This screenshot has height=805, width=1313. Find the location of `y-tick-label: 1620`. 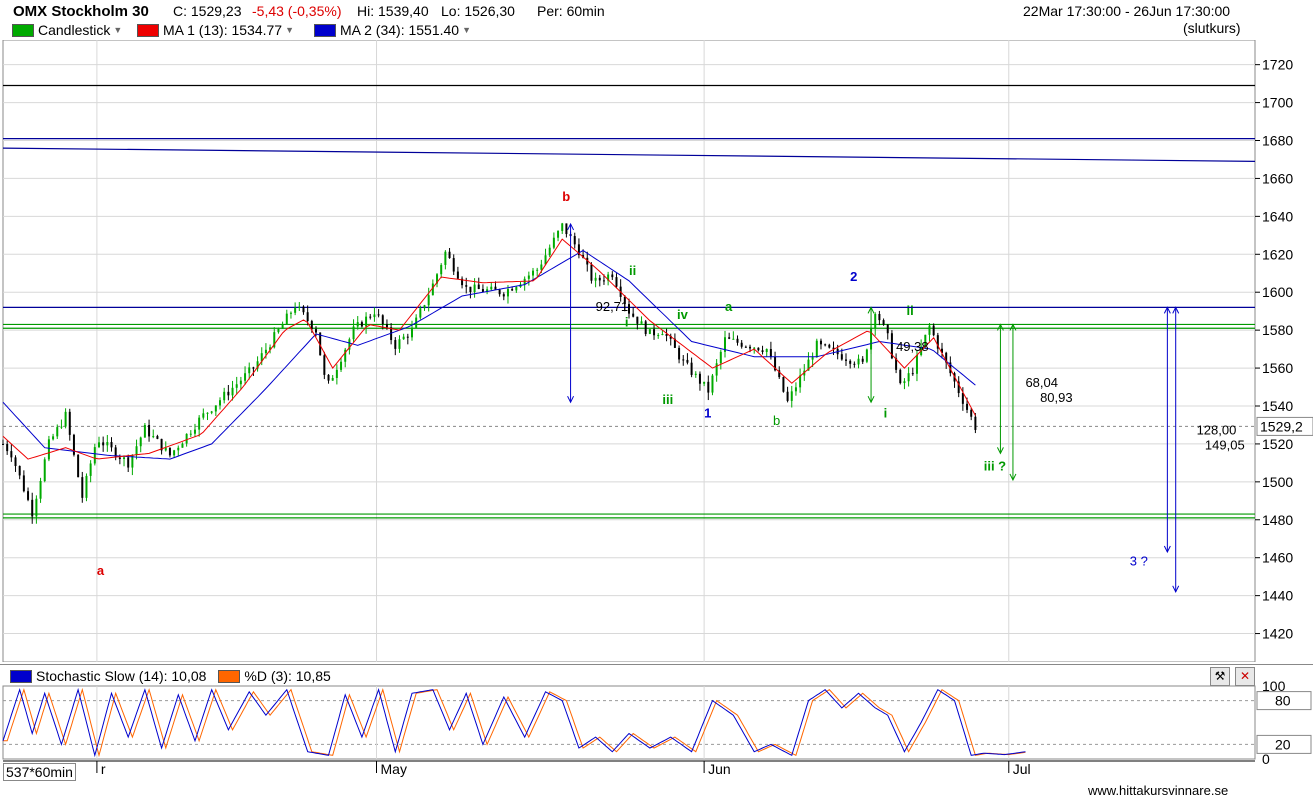

y-tick-label: 1620 is located at coordinates (1277, 254).